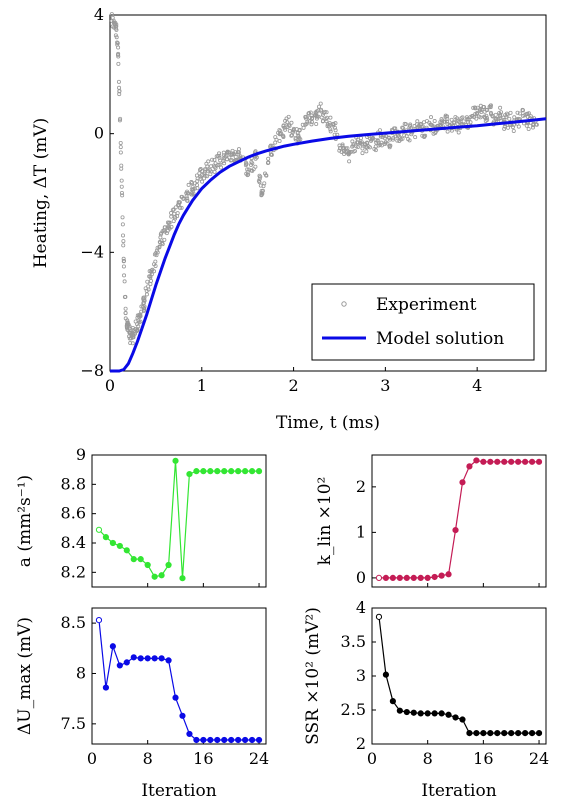 This screenshot has width=569, height=804. What do you see at coordinates (313, 676) in the screenshot?
I see `ssr-y-axis-label: SSR ×10² (mV²)` at bounding box center [313, 676].